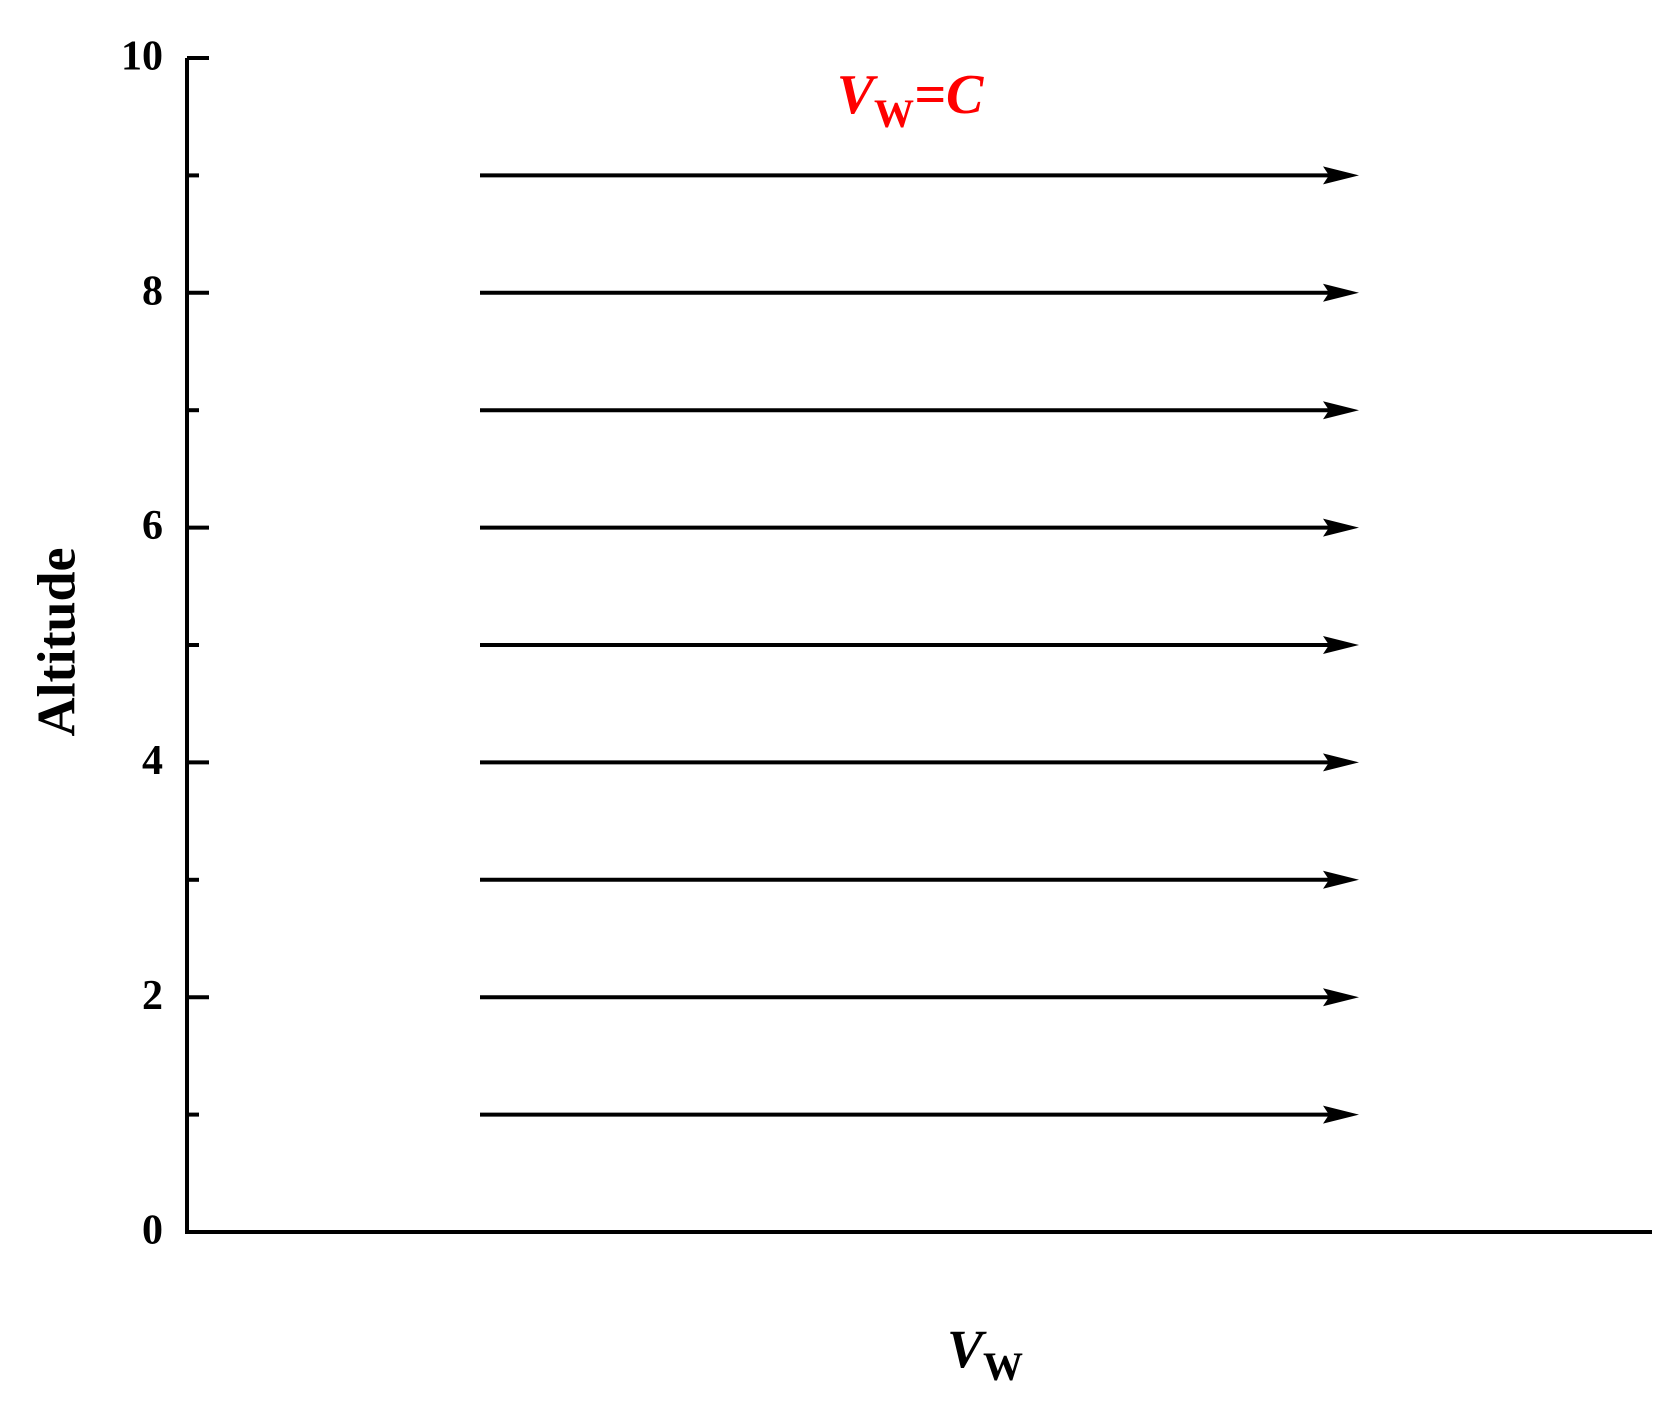 The image size is (1673, 1412). I want to click on y-tick-label: 10, so click(142, 57).